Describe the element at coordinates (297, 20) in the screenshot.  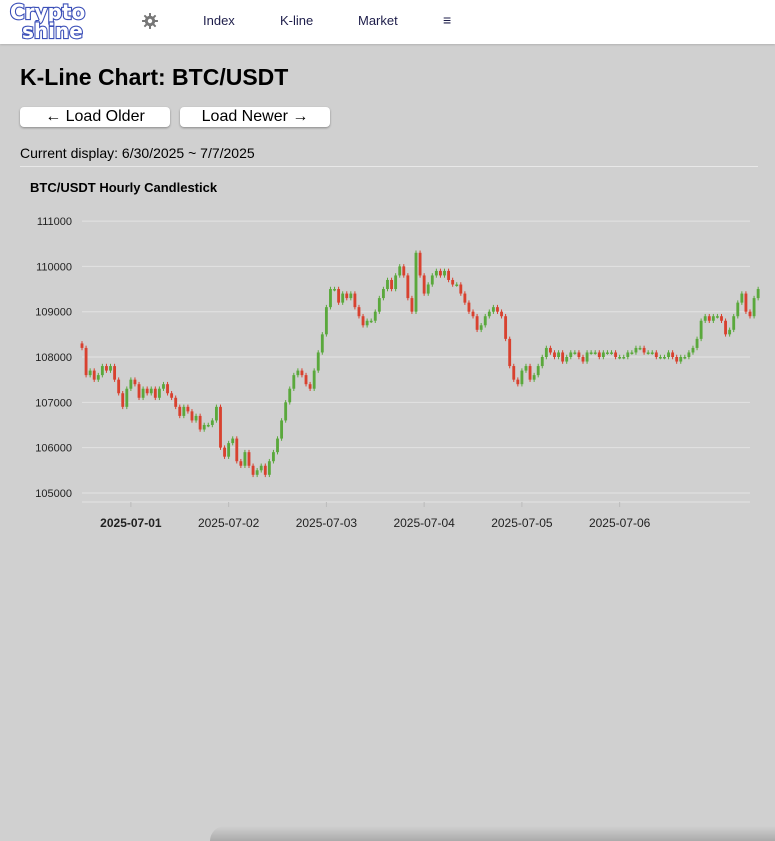
I see `nav-link-kline: K-line` at that location.